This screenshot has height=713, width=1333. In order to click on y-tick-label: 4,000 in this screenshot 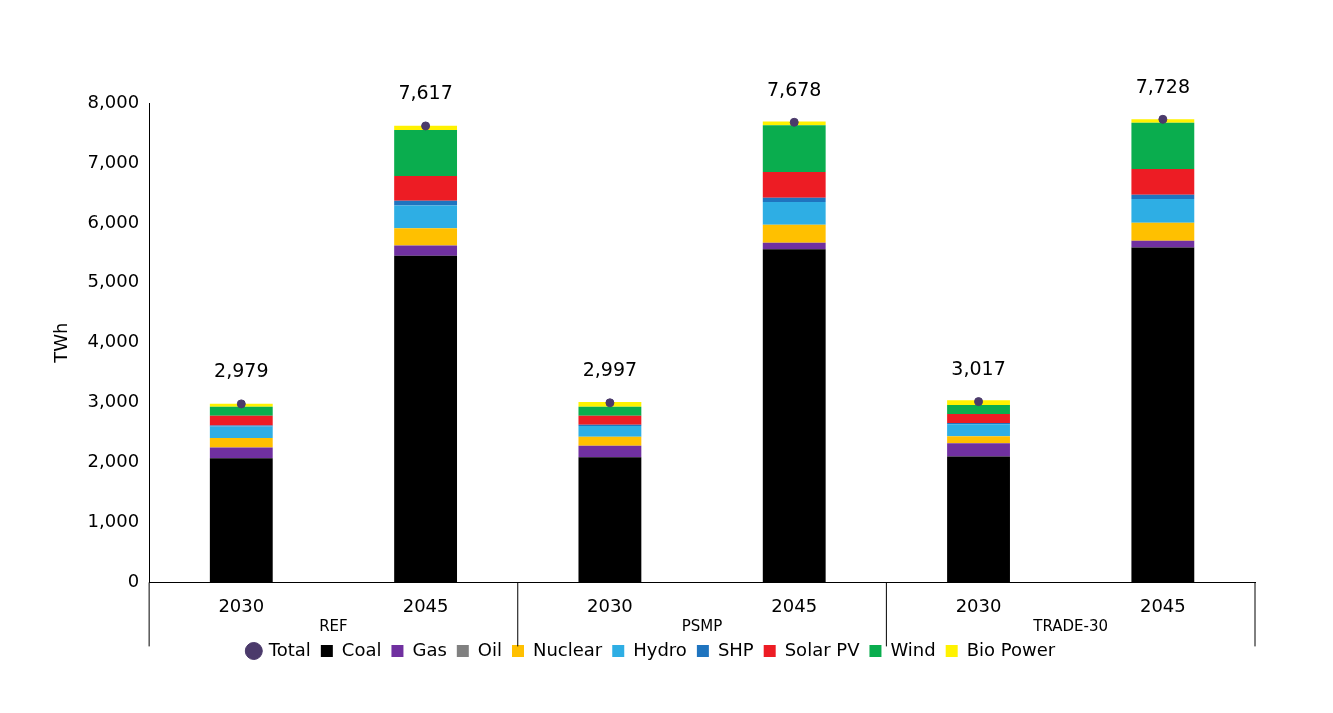, I will do `click(113, 341)`.